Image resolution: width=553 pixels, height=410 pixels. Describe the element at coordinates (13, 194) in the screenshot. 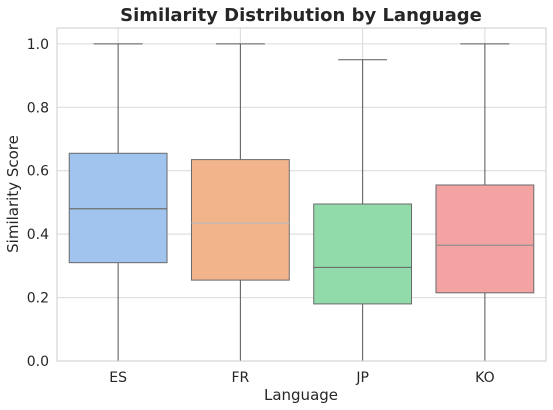

I see `y-axis-title: Similarity Score` at that location.